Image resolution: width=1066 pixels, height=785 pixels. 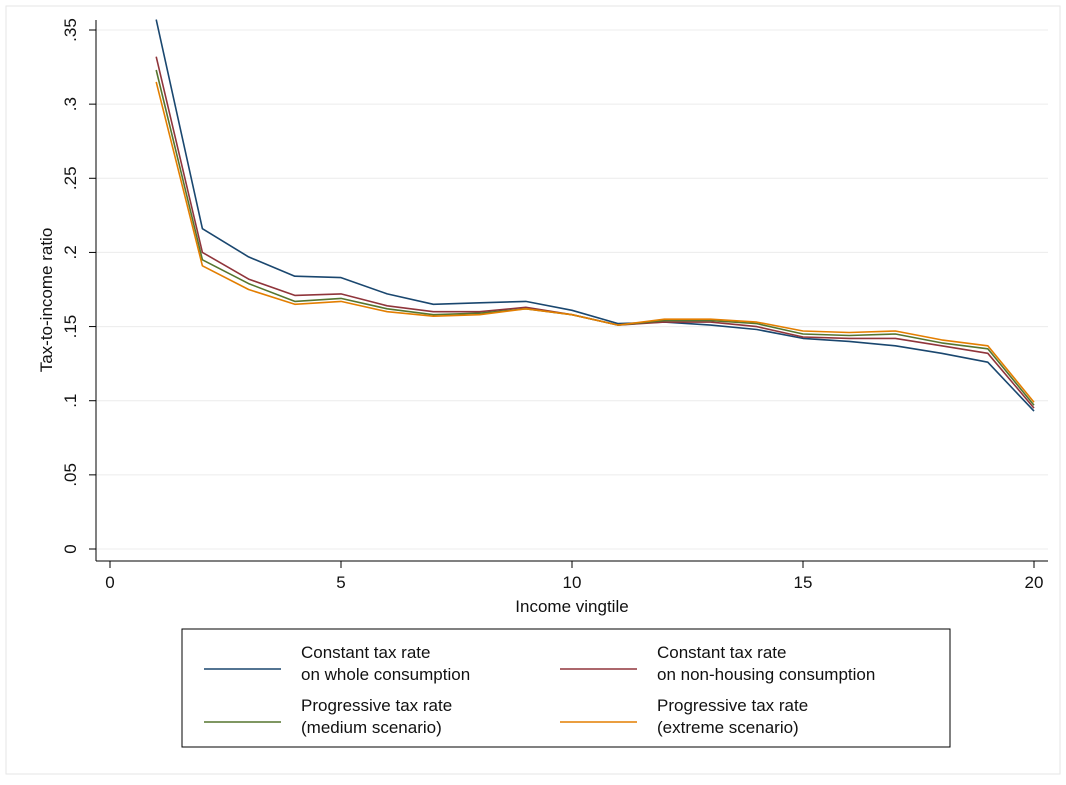 What do you see at coordinates (365, 652) in the screenshot?
I see `legend-label-1: Constant tax rate` at bounding box center [365, 652].